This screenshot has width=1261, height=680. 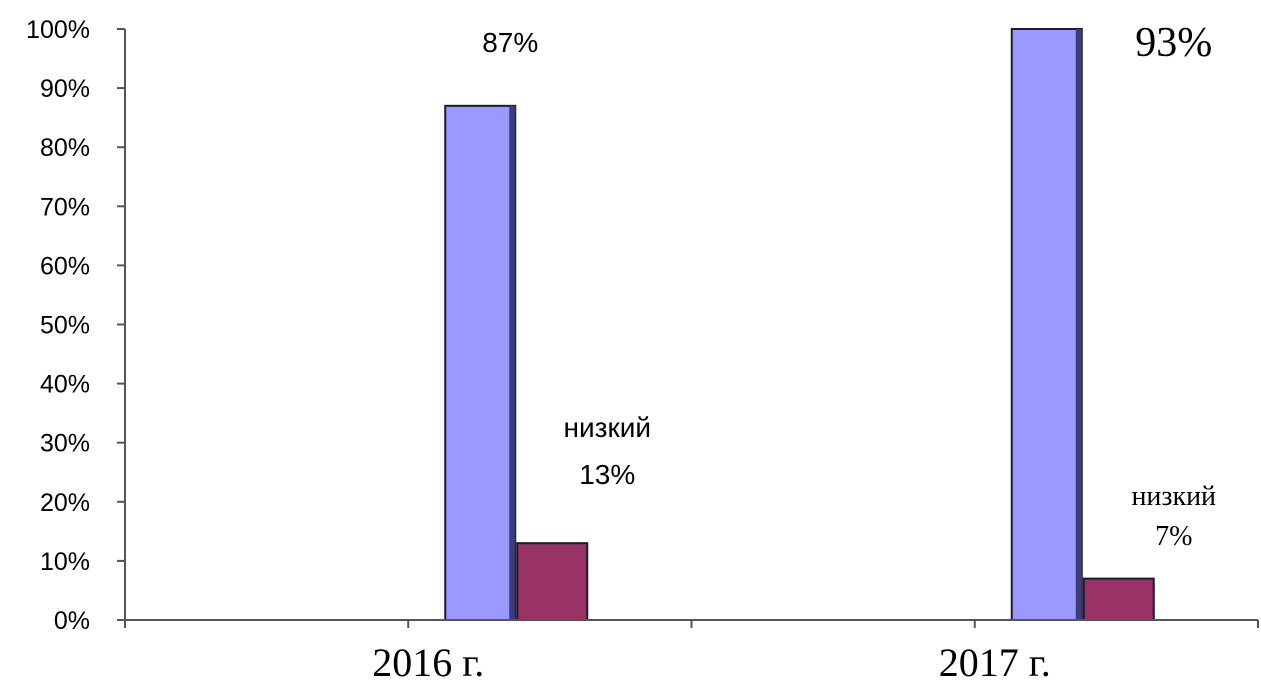 I want to click on y-axis: 0% 10% 20% 30% 40% 50% 60% 70% 80% 90% 100%, so click(x=76, y=325).